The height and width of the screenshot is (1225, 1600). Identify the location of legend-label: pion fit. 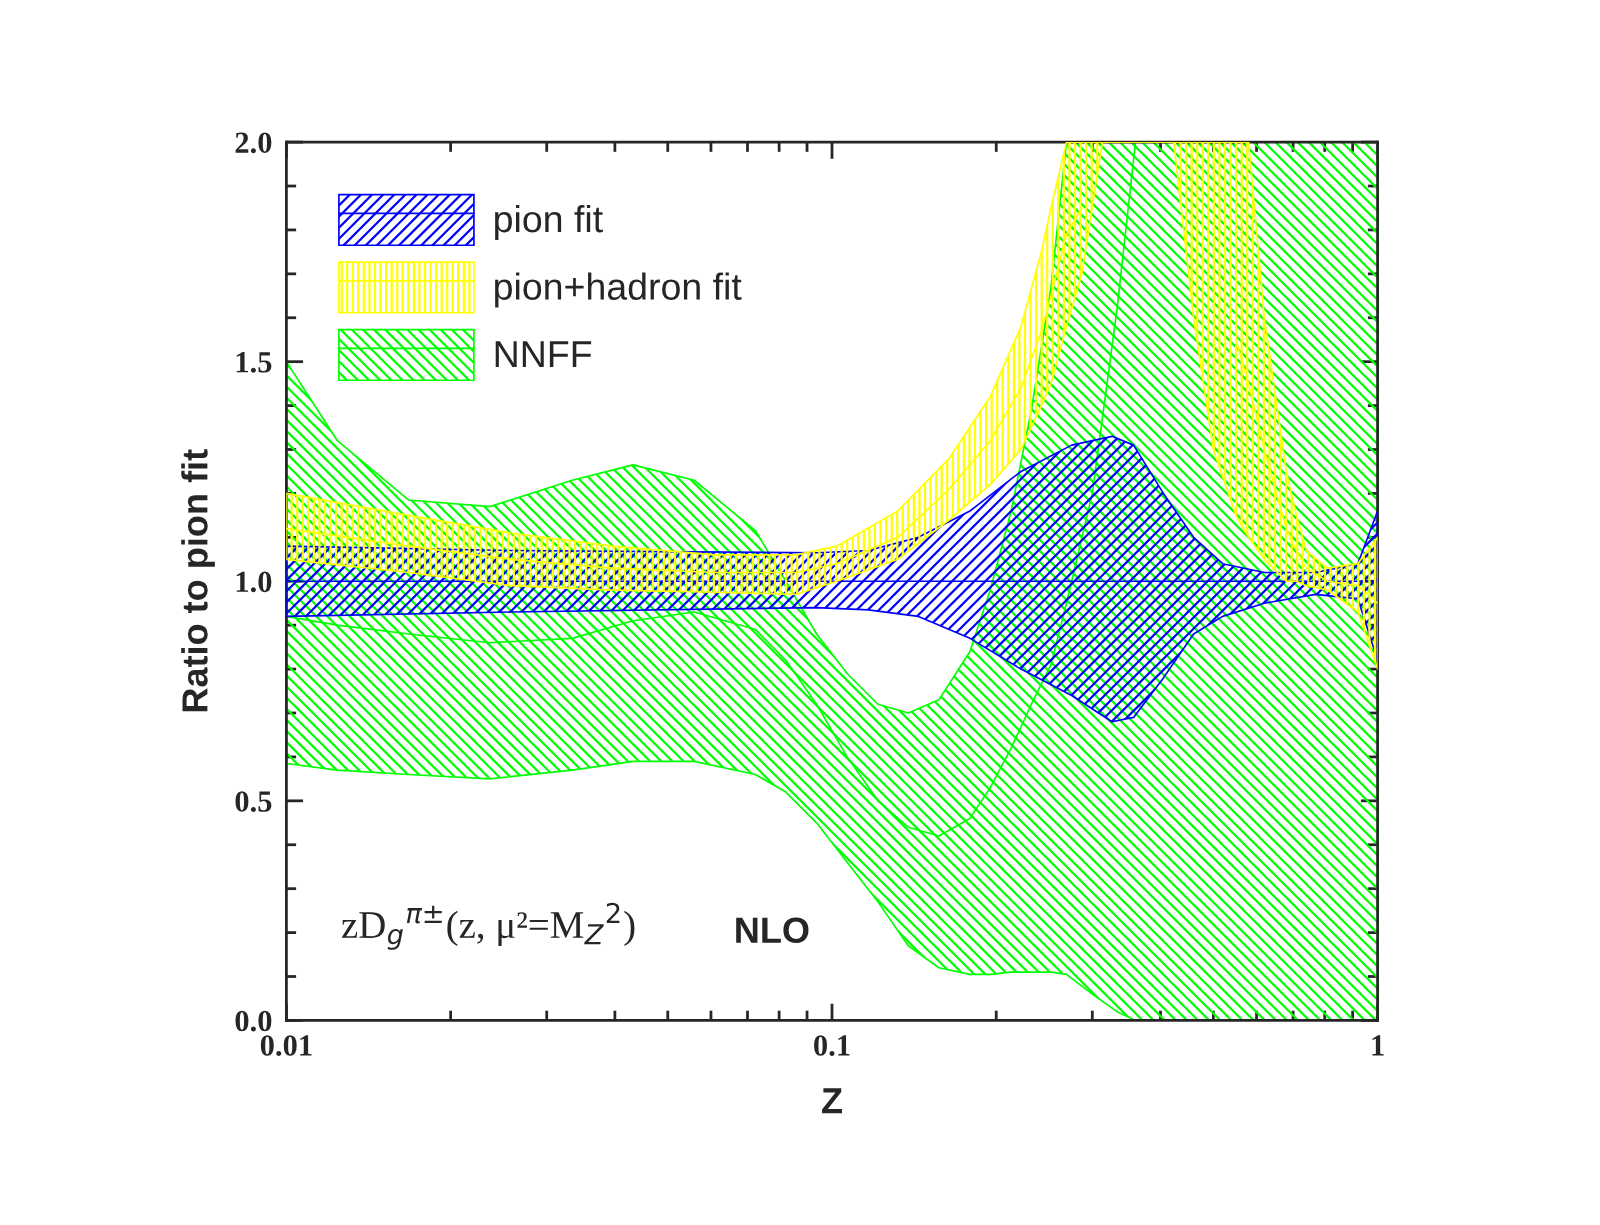
(549, 222).